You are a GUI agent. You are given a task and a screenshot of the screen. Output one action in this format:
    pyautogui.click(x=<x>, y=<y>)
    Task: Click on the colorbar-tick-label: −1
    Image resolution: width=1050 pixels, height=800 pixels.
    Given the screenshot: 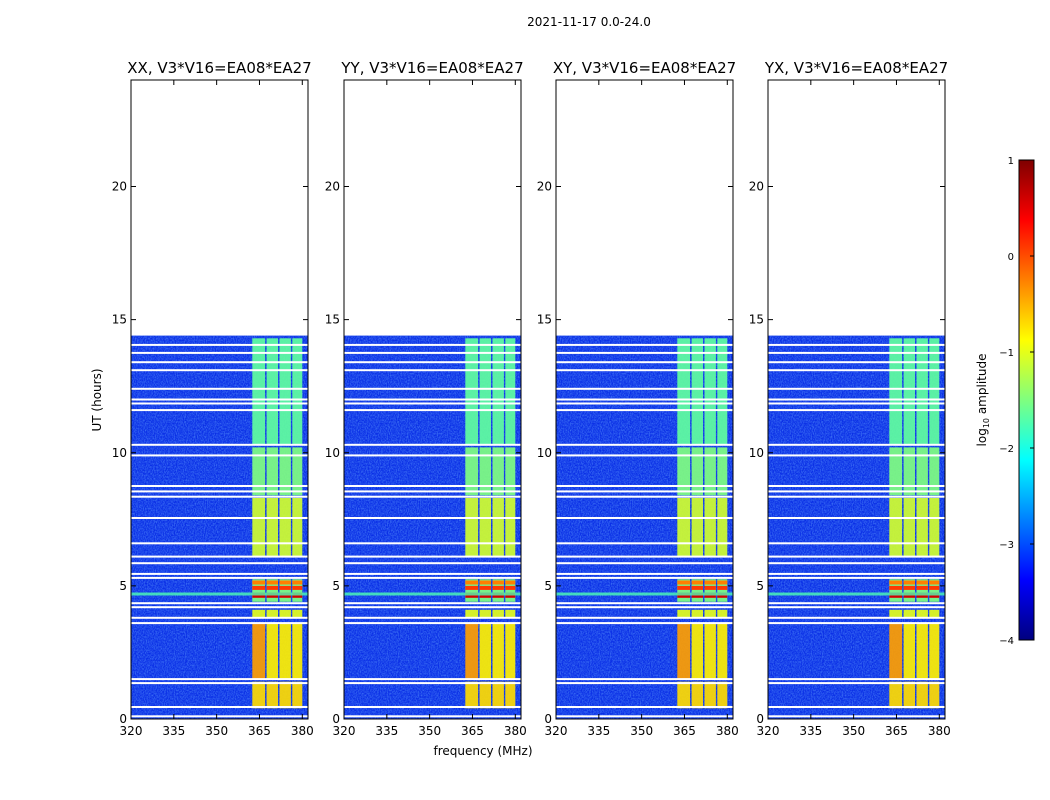 What is the action you would take?
    pyautogui.click(x=1006, y=353)
    